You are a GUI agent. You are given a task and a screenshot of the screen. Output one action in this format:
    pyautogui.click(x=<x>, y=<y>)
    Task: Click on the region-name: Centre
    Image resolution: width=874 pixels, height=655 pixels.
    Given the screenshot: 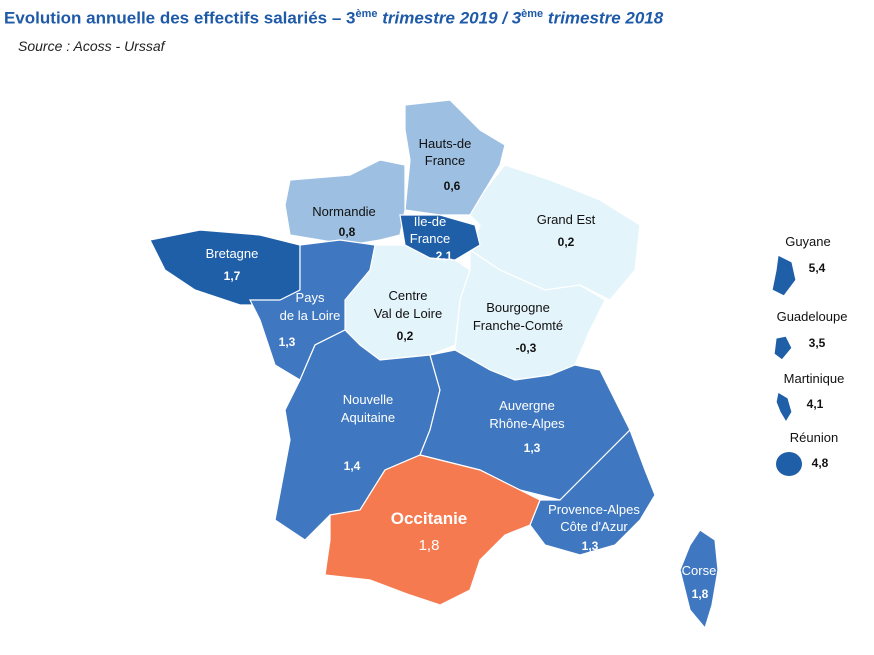 What is the action you would take?
    pyautogui.click(x=407, y=295)
    